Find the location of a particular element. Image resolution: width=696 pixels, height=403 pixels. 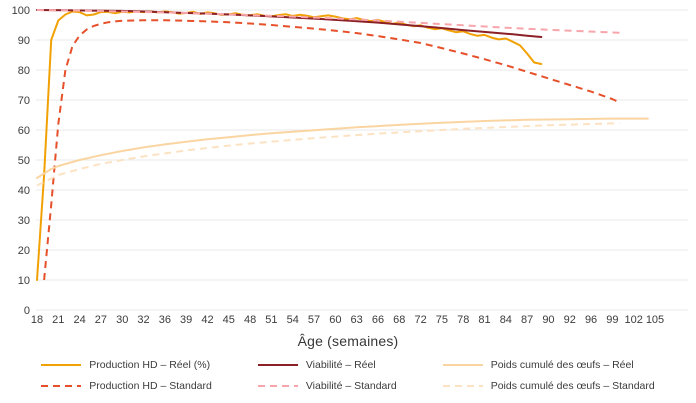

legend-label: Poids cumulé des œufs – Réel is located at coordinates (562, 365).